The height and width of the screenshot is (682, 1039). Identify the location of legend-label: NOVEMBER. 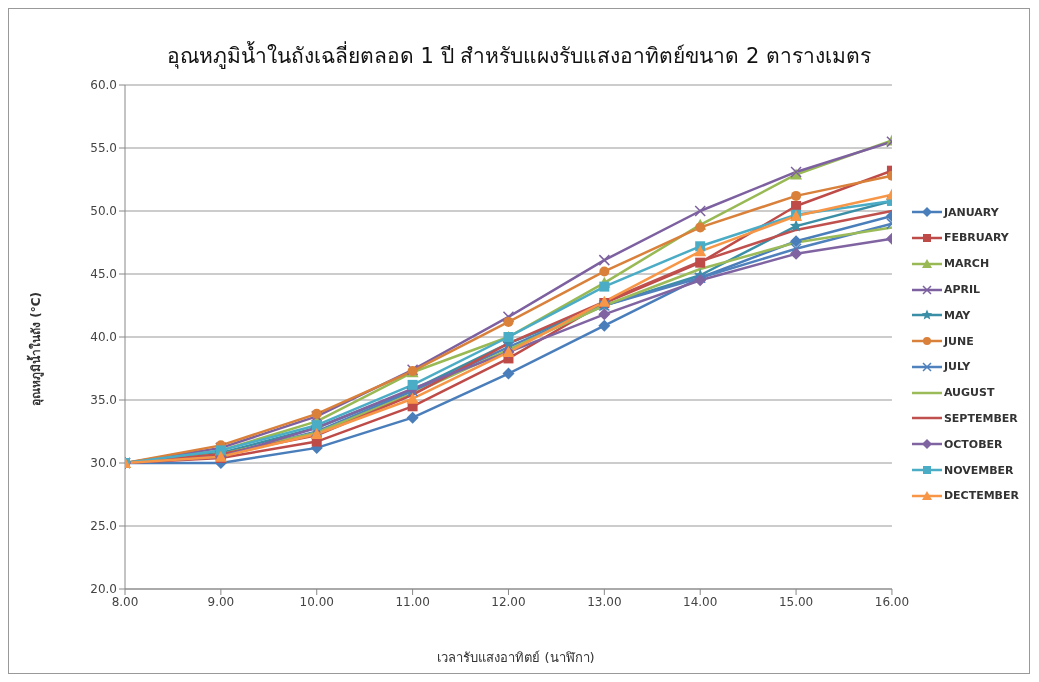
(978, 470).